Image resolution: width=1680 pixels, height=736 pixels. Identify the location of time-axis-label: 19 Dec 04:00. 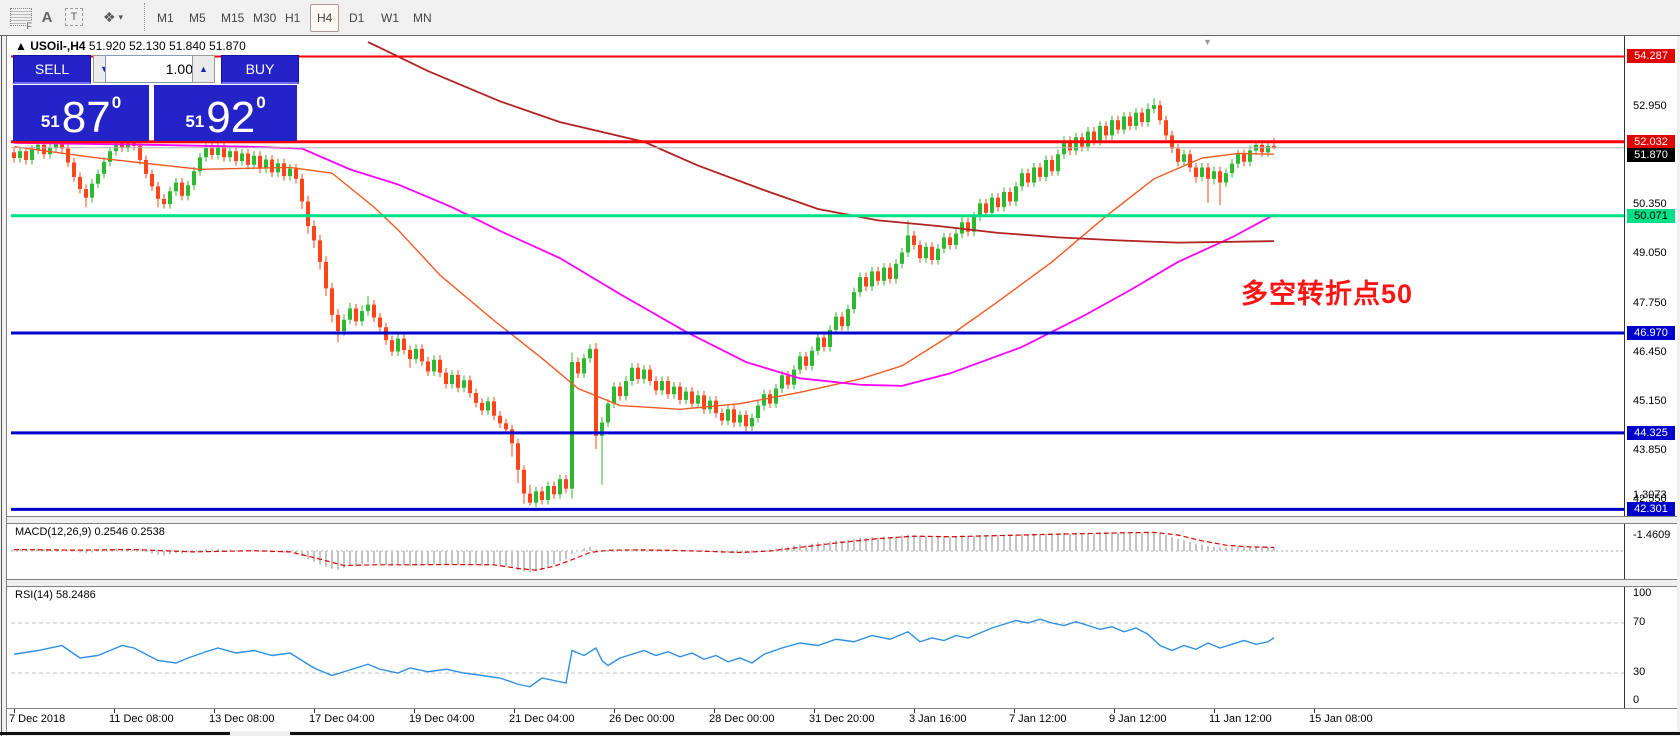
(442, 719).